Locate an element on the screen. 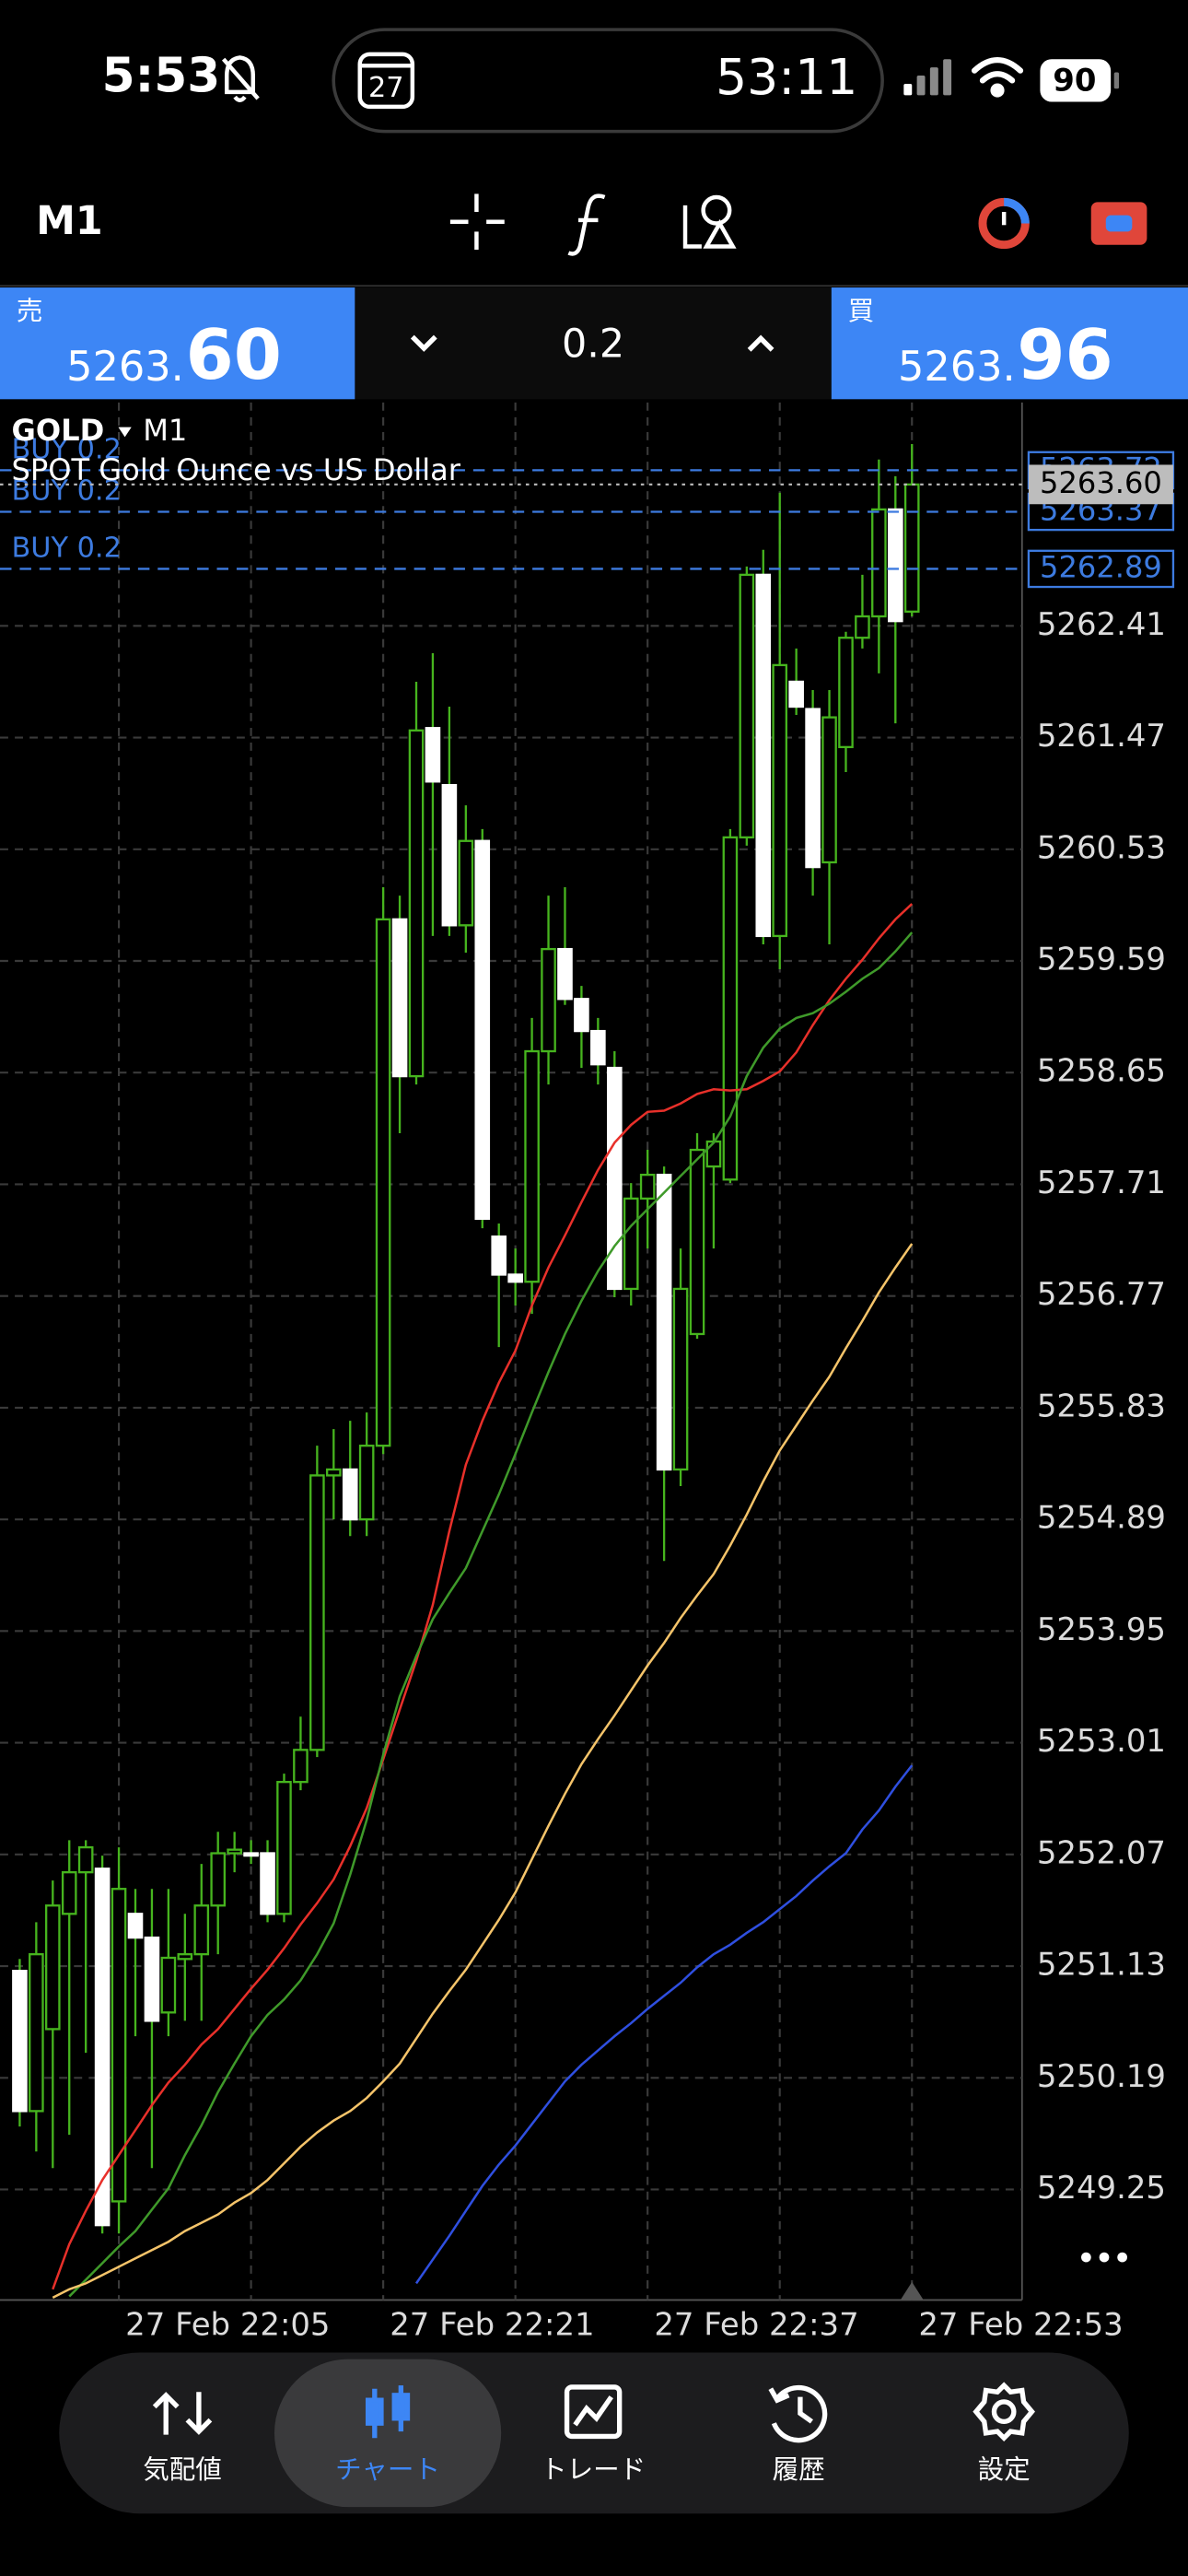 The height and width of the screenshot is (2576, 1188). clock: 5:53 is located at coordinates (161, 76).